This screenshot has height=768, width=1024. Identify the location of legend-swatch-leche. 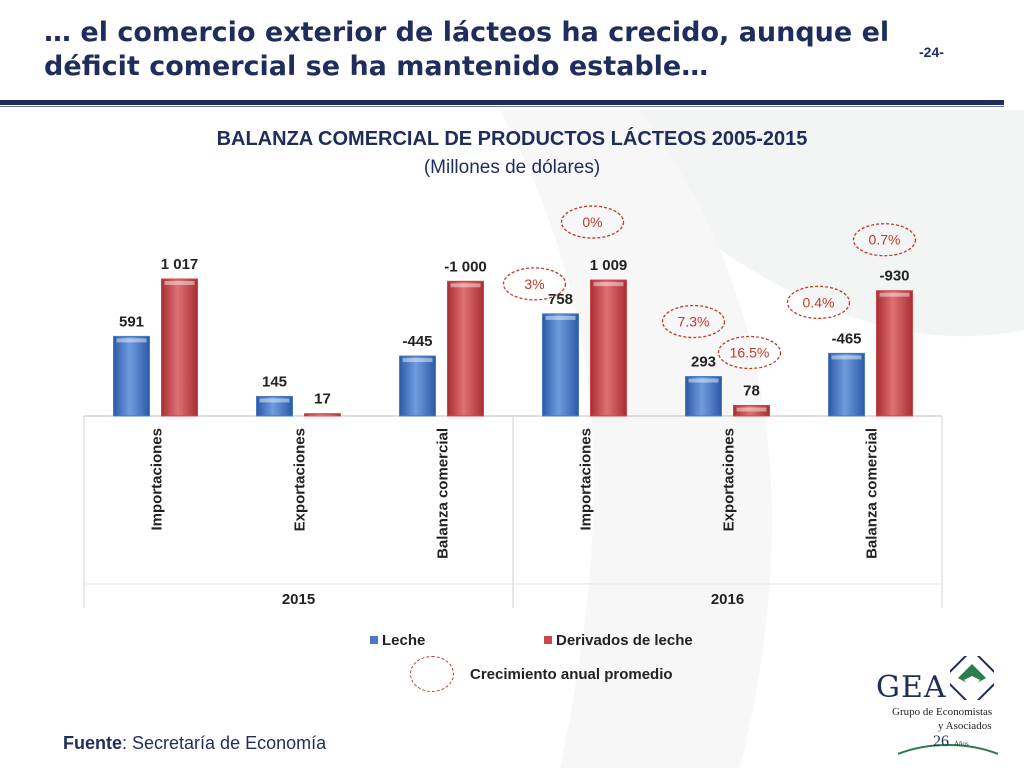
(374, 640).